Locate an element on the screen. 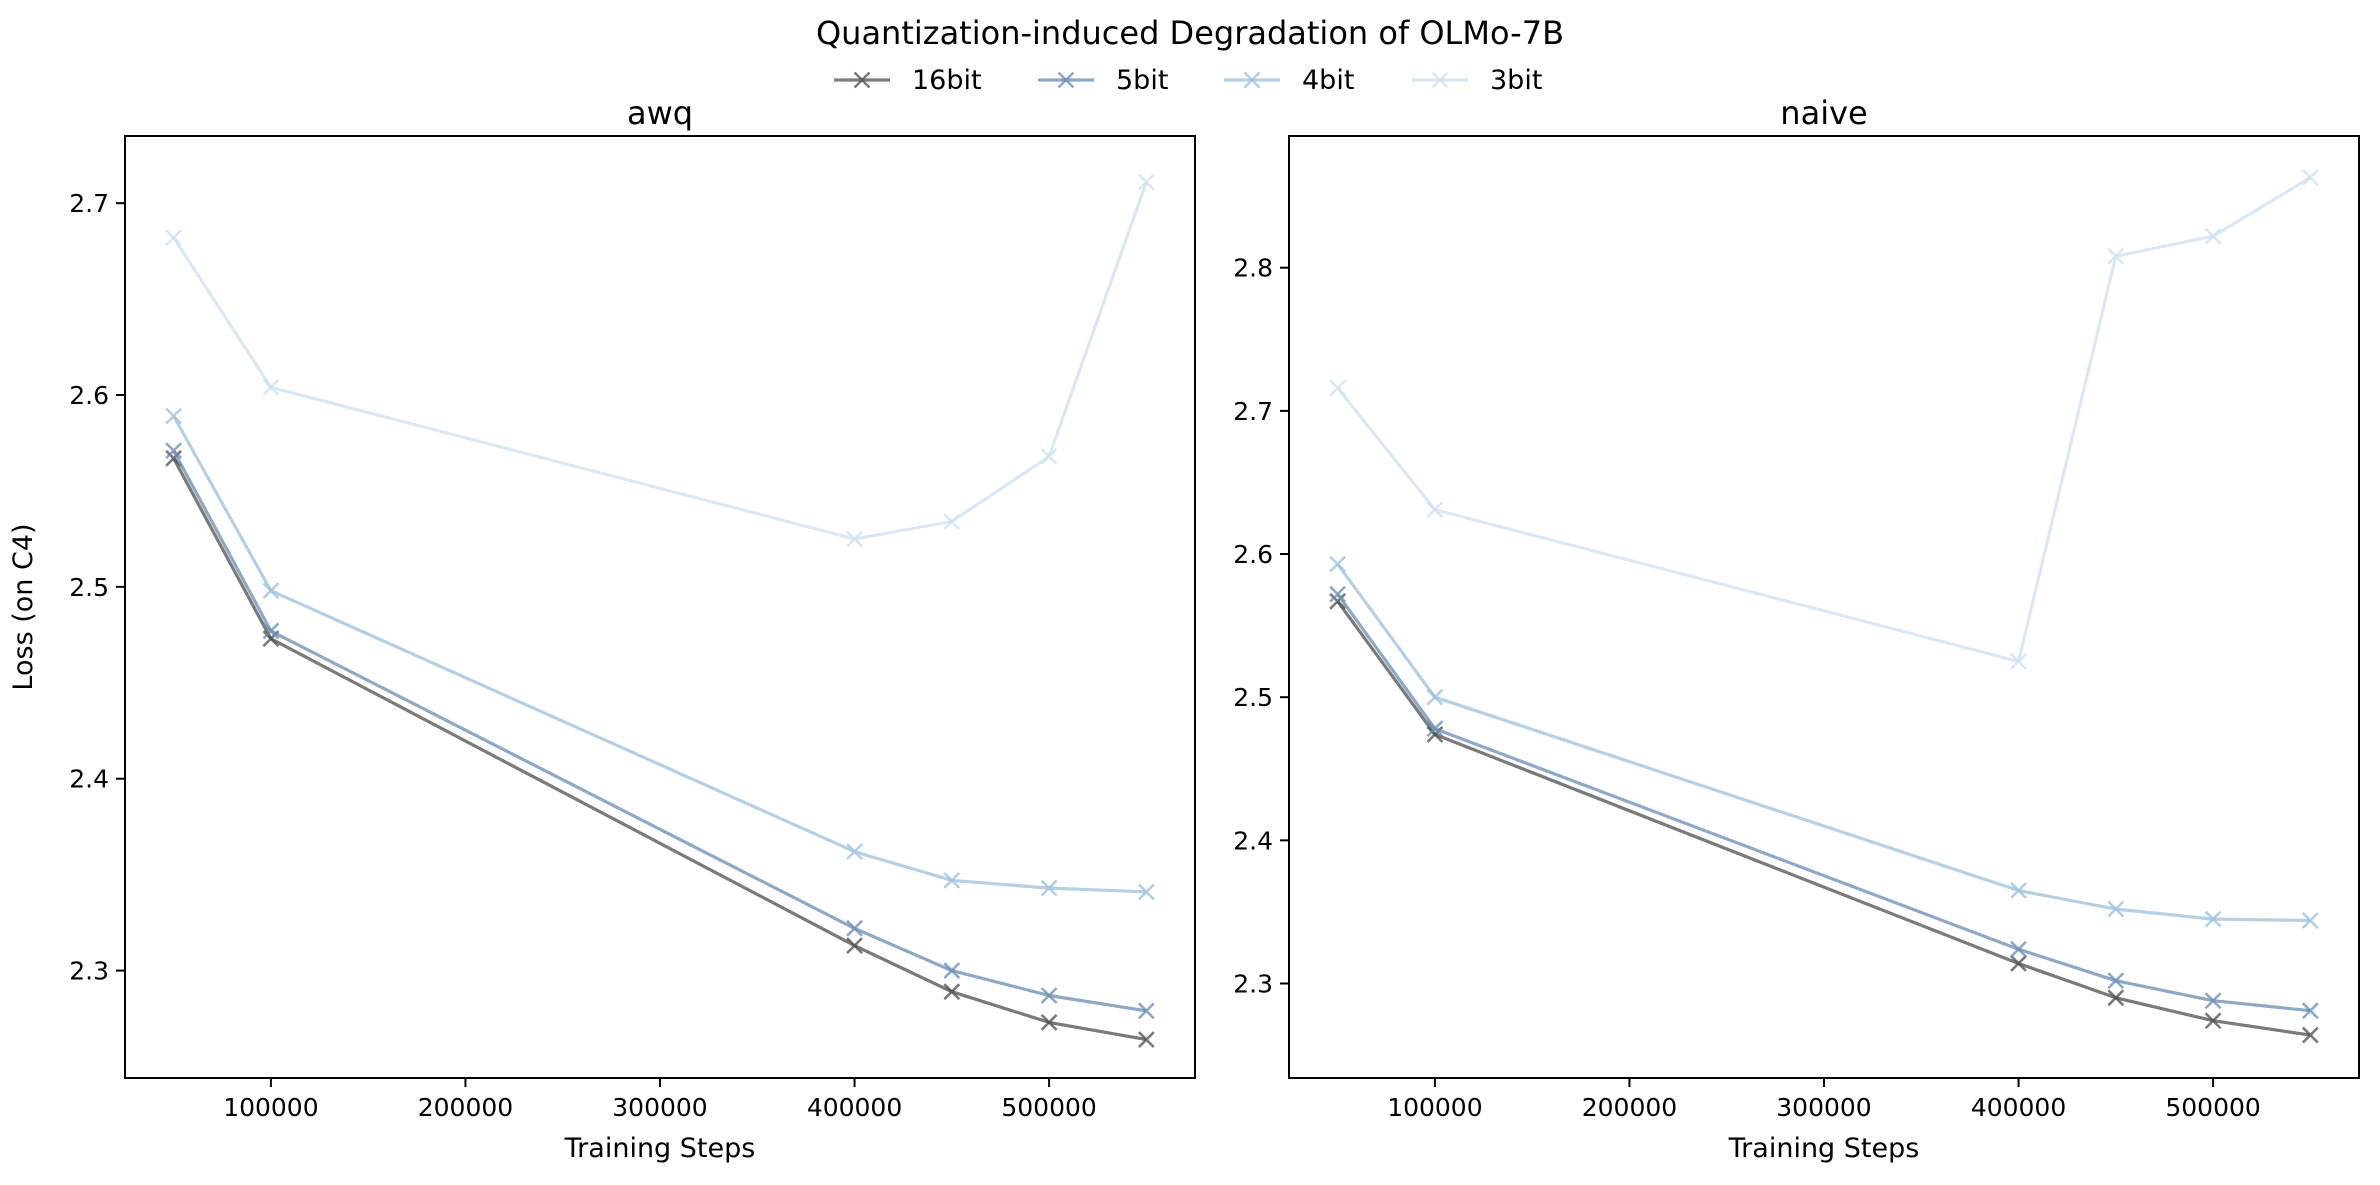 The width and height of the screenshot is (2380, 1185). y-axis-label: Loss (on C4) is located at coordinates (23, 606).